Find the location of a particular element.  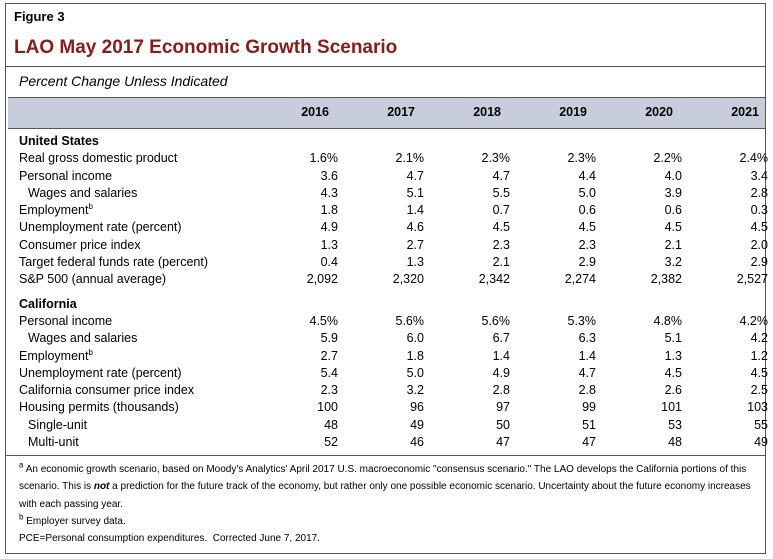

cell: 2,320 is located at coordinates (408, 279).